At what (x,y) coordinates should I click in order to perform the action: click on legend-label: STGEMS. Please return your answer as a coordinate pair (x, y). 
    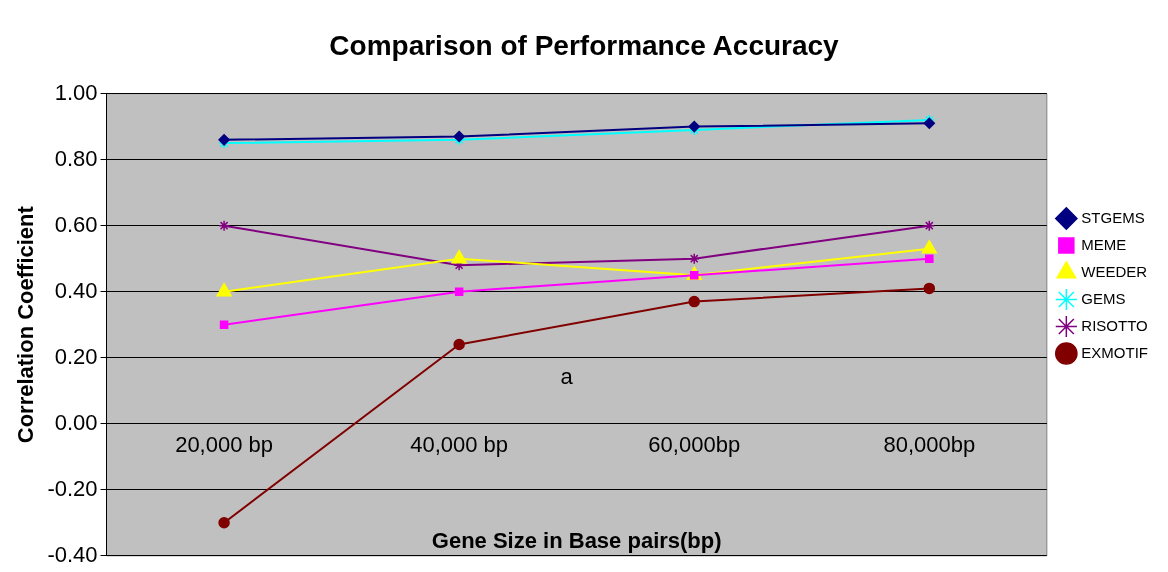
    Looking at the image, I should click on (1113, 217).